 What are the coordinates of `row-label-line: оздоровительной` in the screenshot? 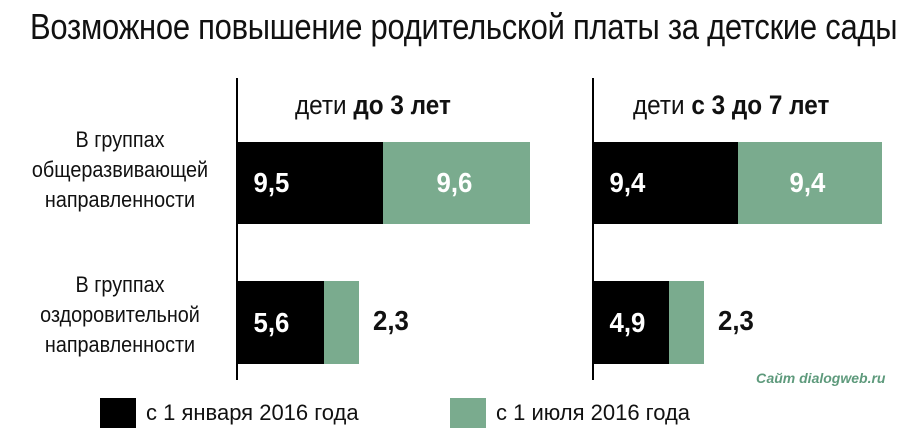 It's located at (120, 314).